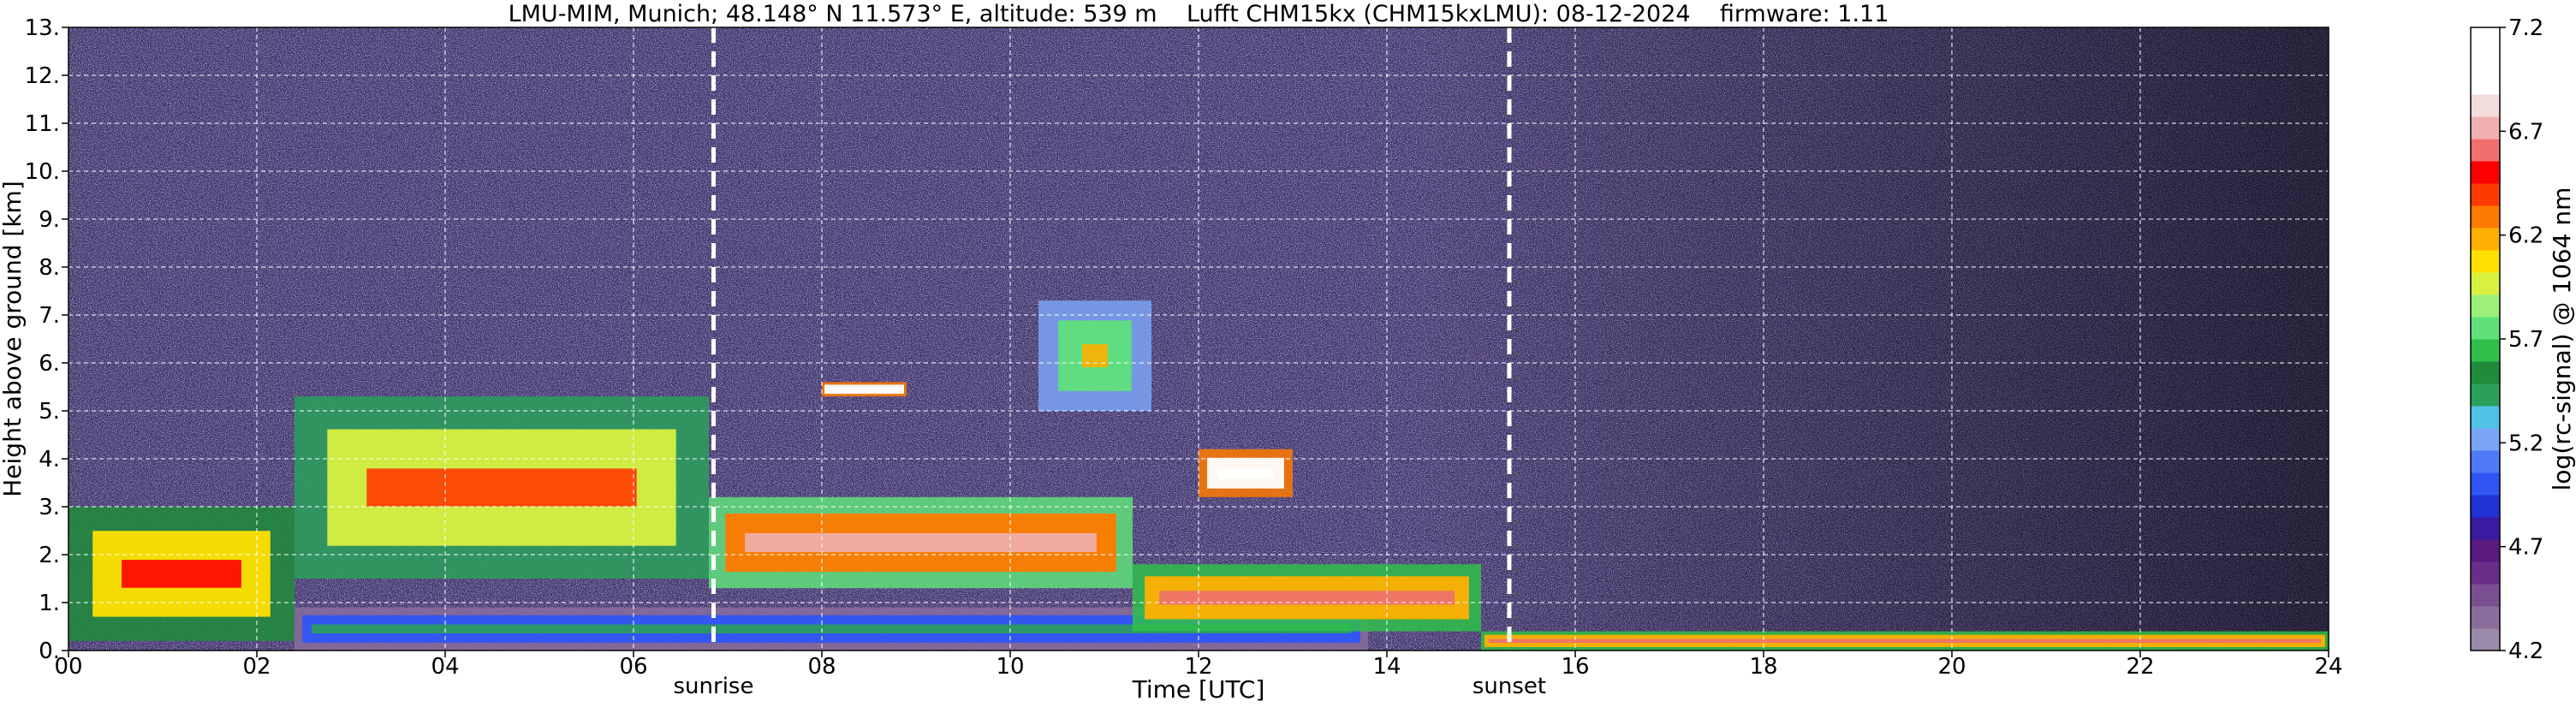  What do you see at coordinates (1509, 686) in the screenshot?
I see `sunset-label: sunset` at bounding box center [1509, 686].